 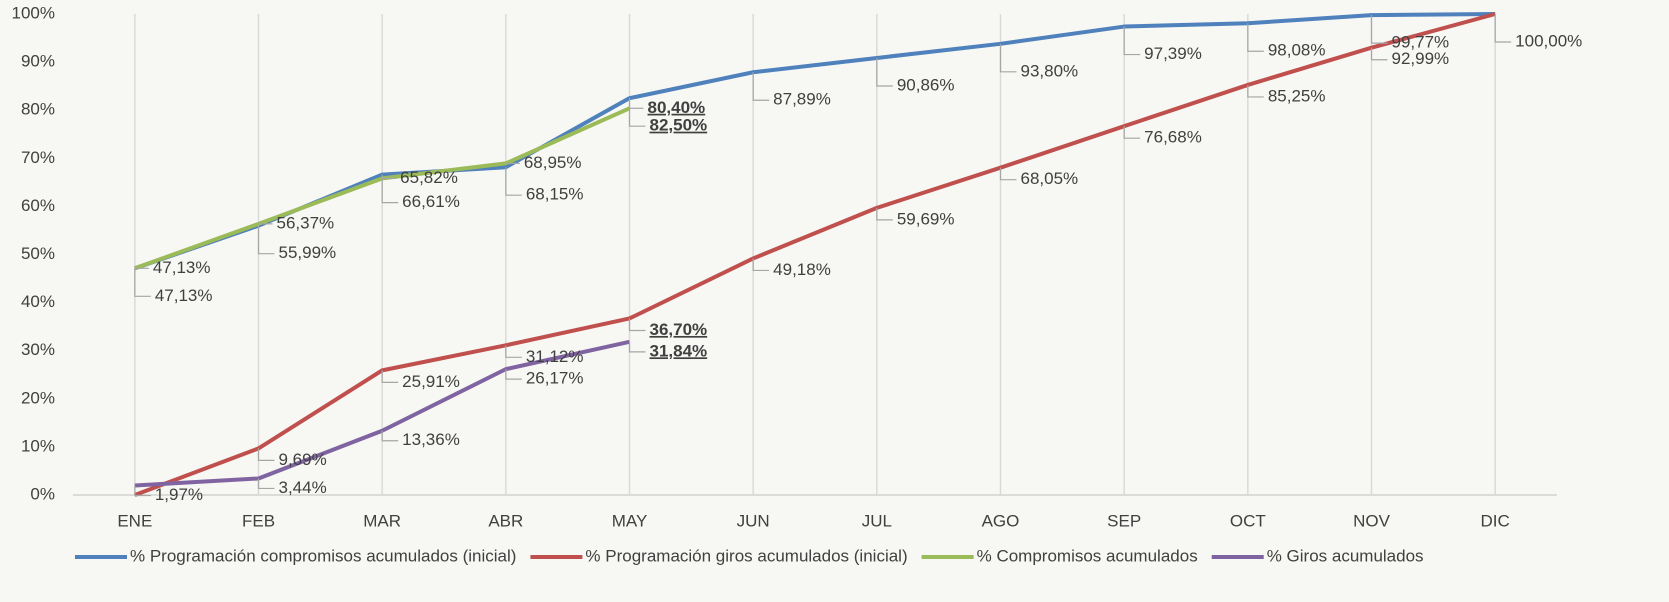 I want to click on data-label: 66,61%, so click(x=431, y=201).